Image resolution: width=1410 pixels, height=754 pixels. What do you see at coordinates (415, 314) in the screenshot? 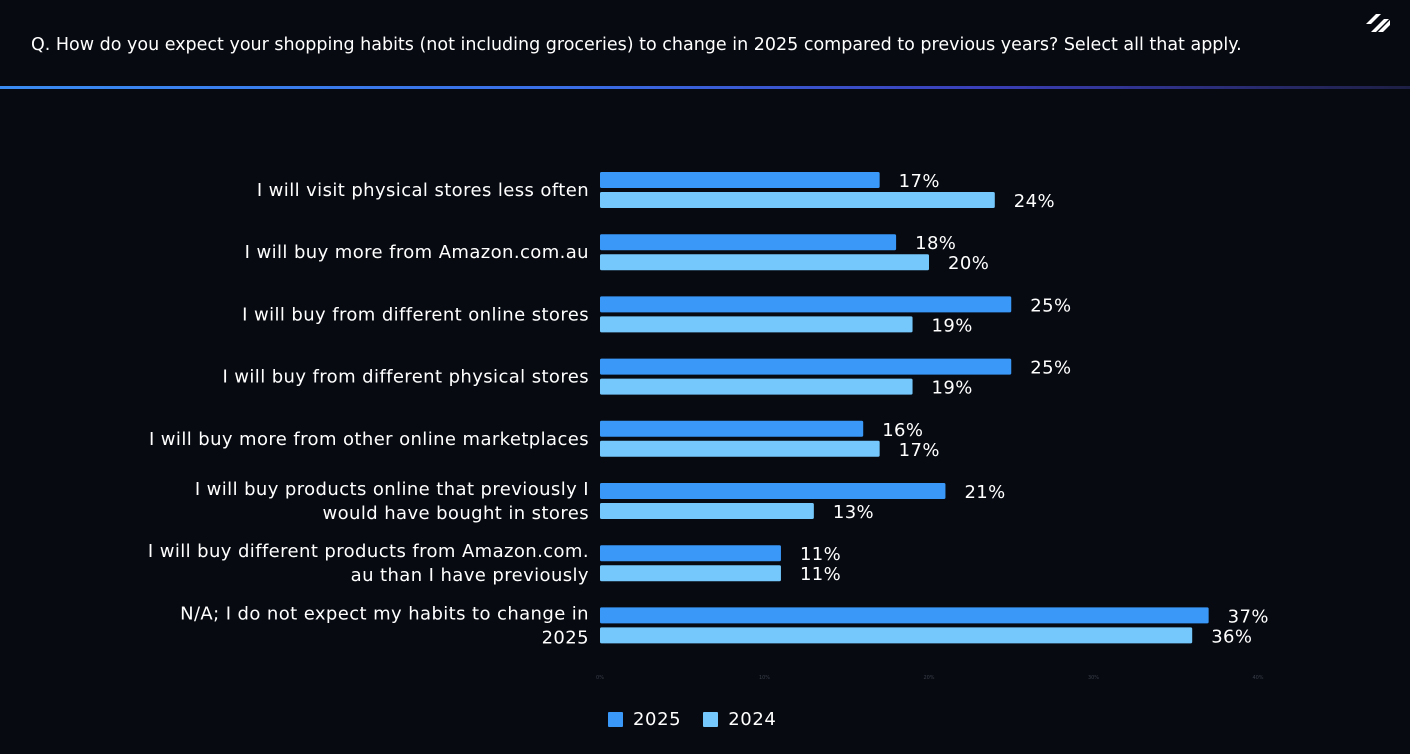
I see `category-label: I will buy from different online stores` at bounding box center [415, 314].